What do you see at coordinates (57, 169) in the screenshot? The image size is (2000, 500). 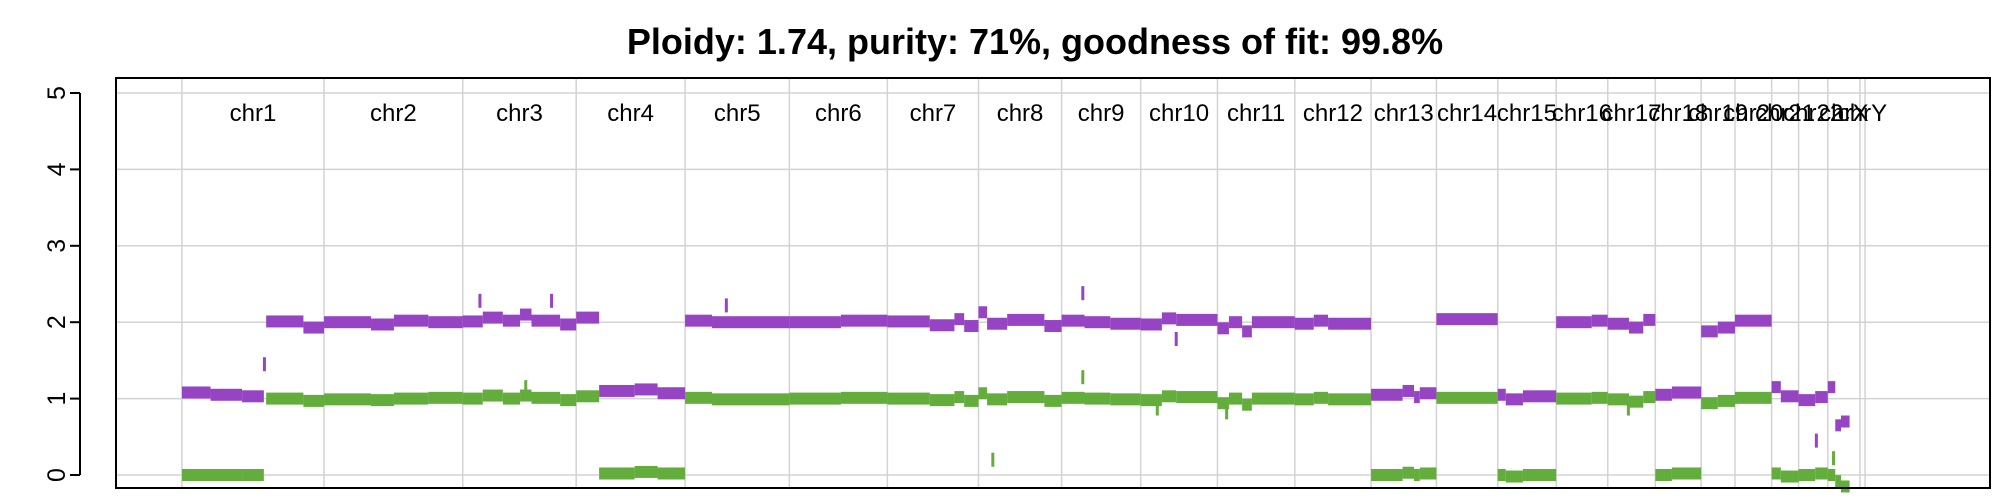 I see `y-tick-label: 4` at bounding box center [57, 169].